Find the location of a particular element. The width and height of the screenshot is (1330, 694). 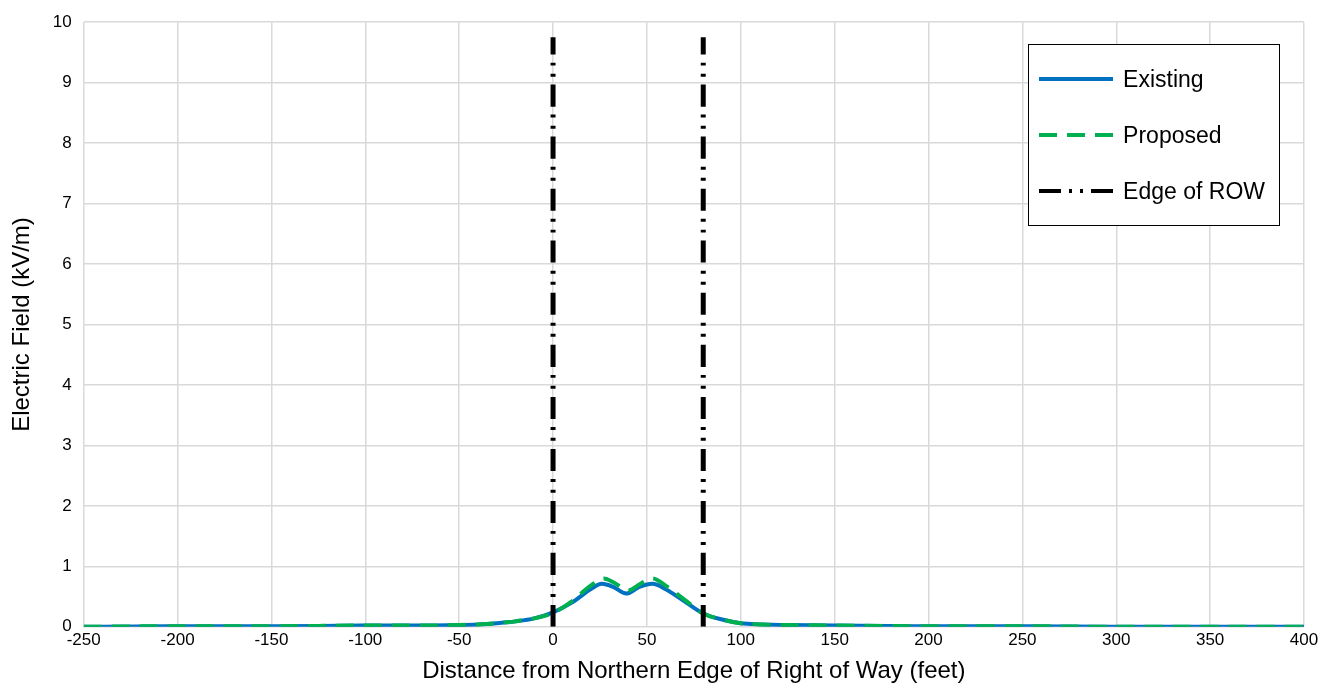

x-tick-label: 250 is located at coordinates (1022, 639).